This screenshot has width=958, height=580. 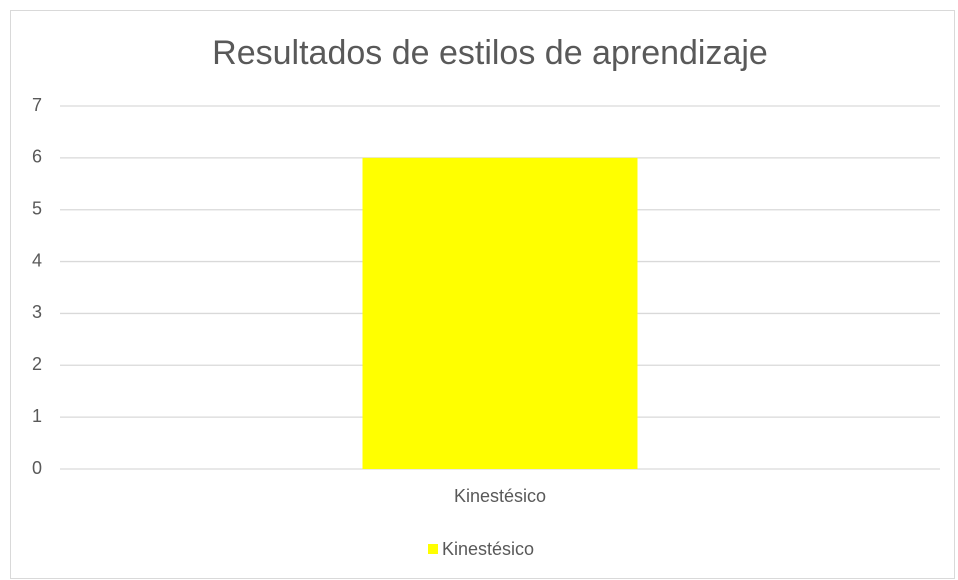 What do you see at coordinates (500, 496) in the screenshot?
I see `x-tick-label: Kinestésico` at bounding box center [500, 496].